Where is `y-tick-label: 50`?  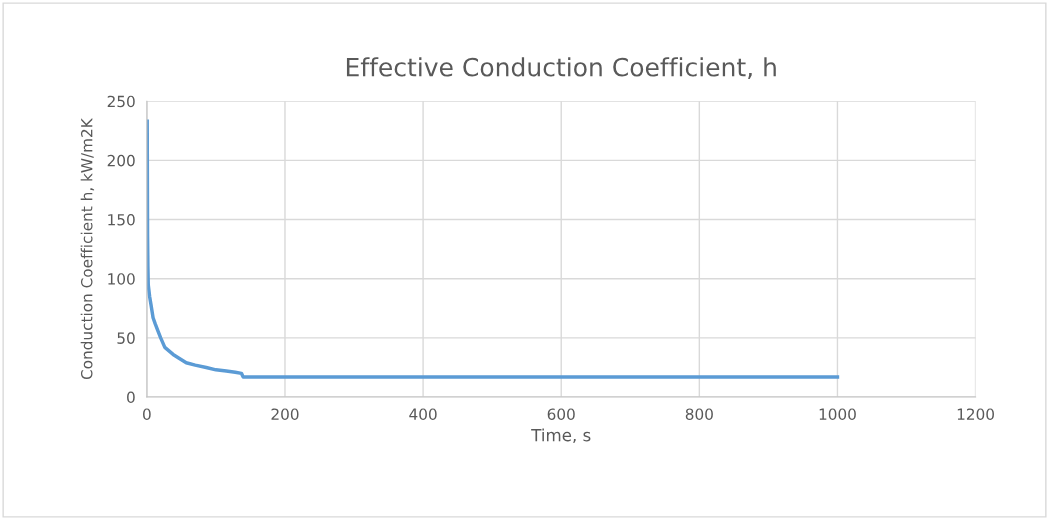 y-tick-label: 50 is located at coordinates (126, 338).